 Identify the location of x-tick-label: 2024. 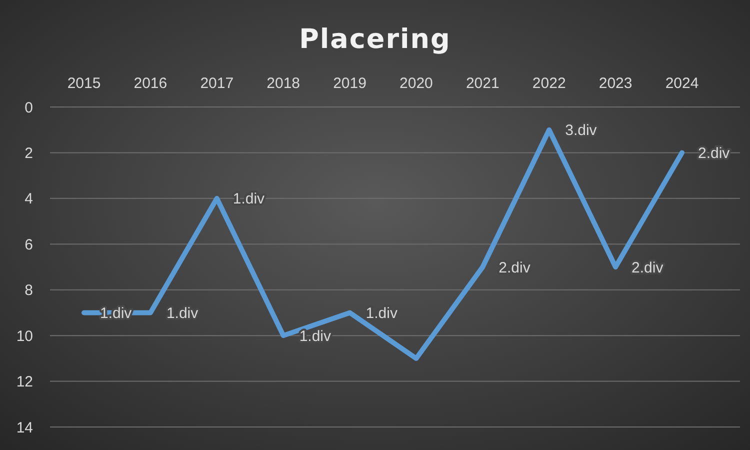
(682, 83).